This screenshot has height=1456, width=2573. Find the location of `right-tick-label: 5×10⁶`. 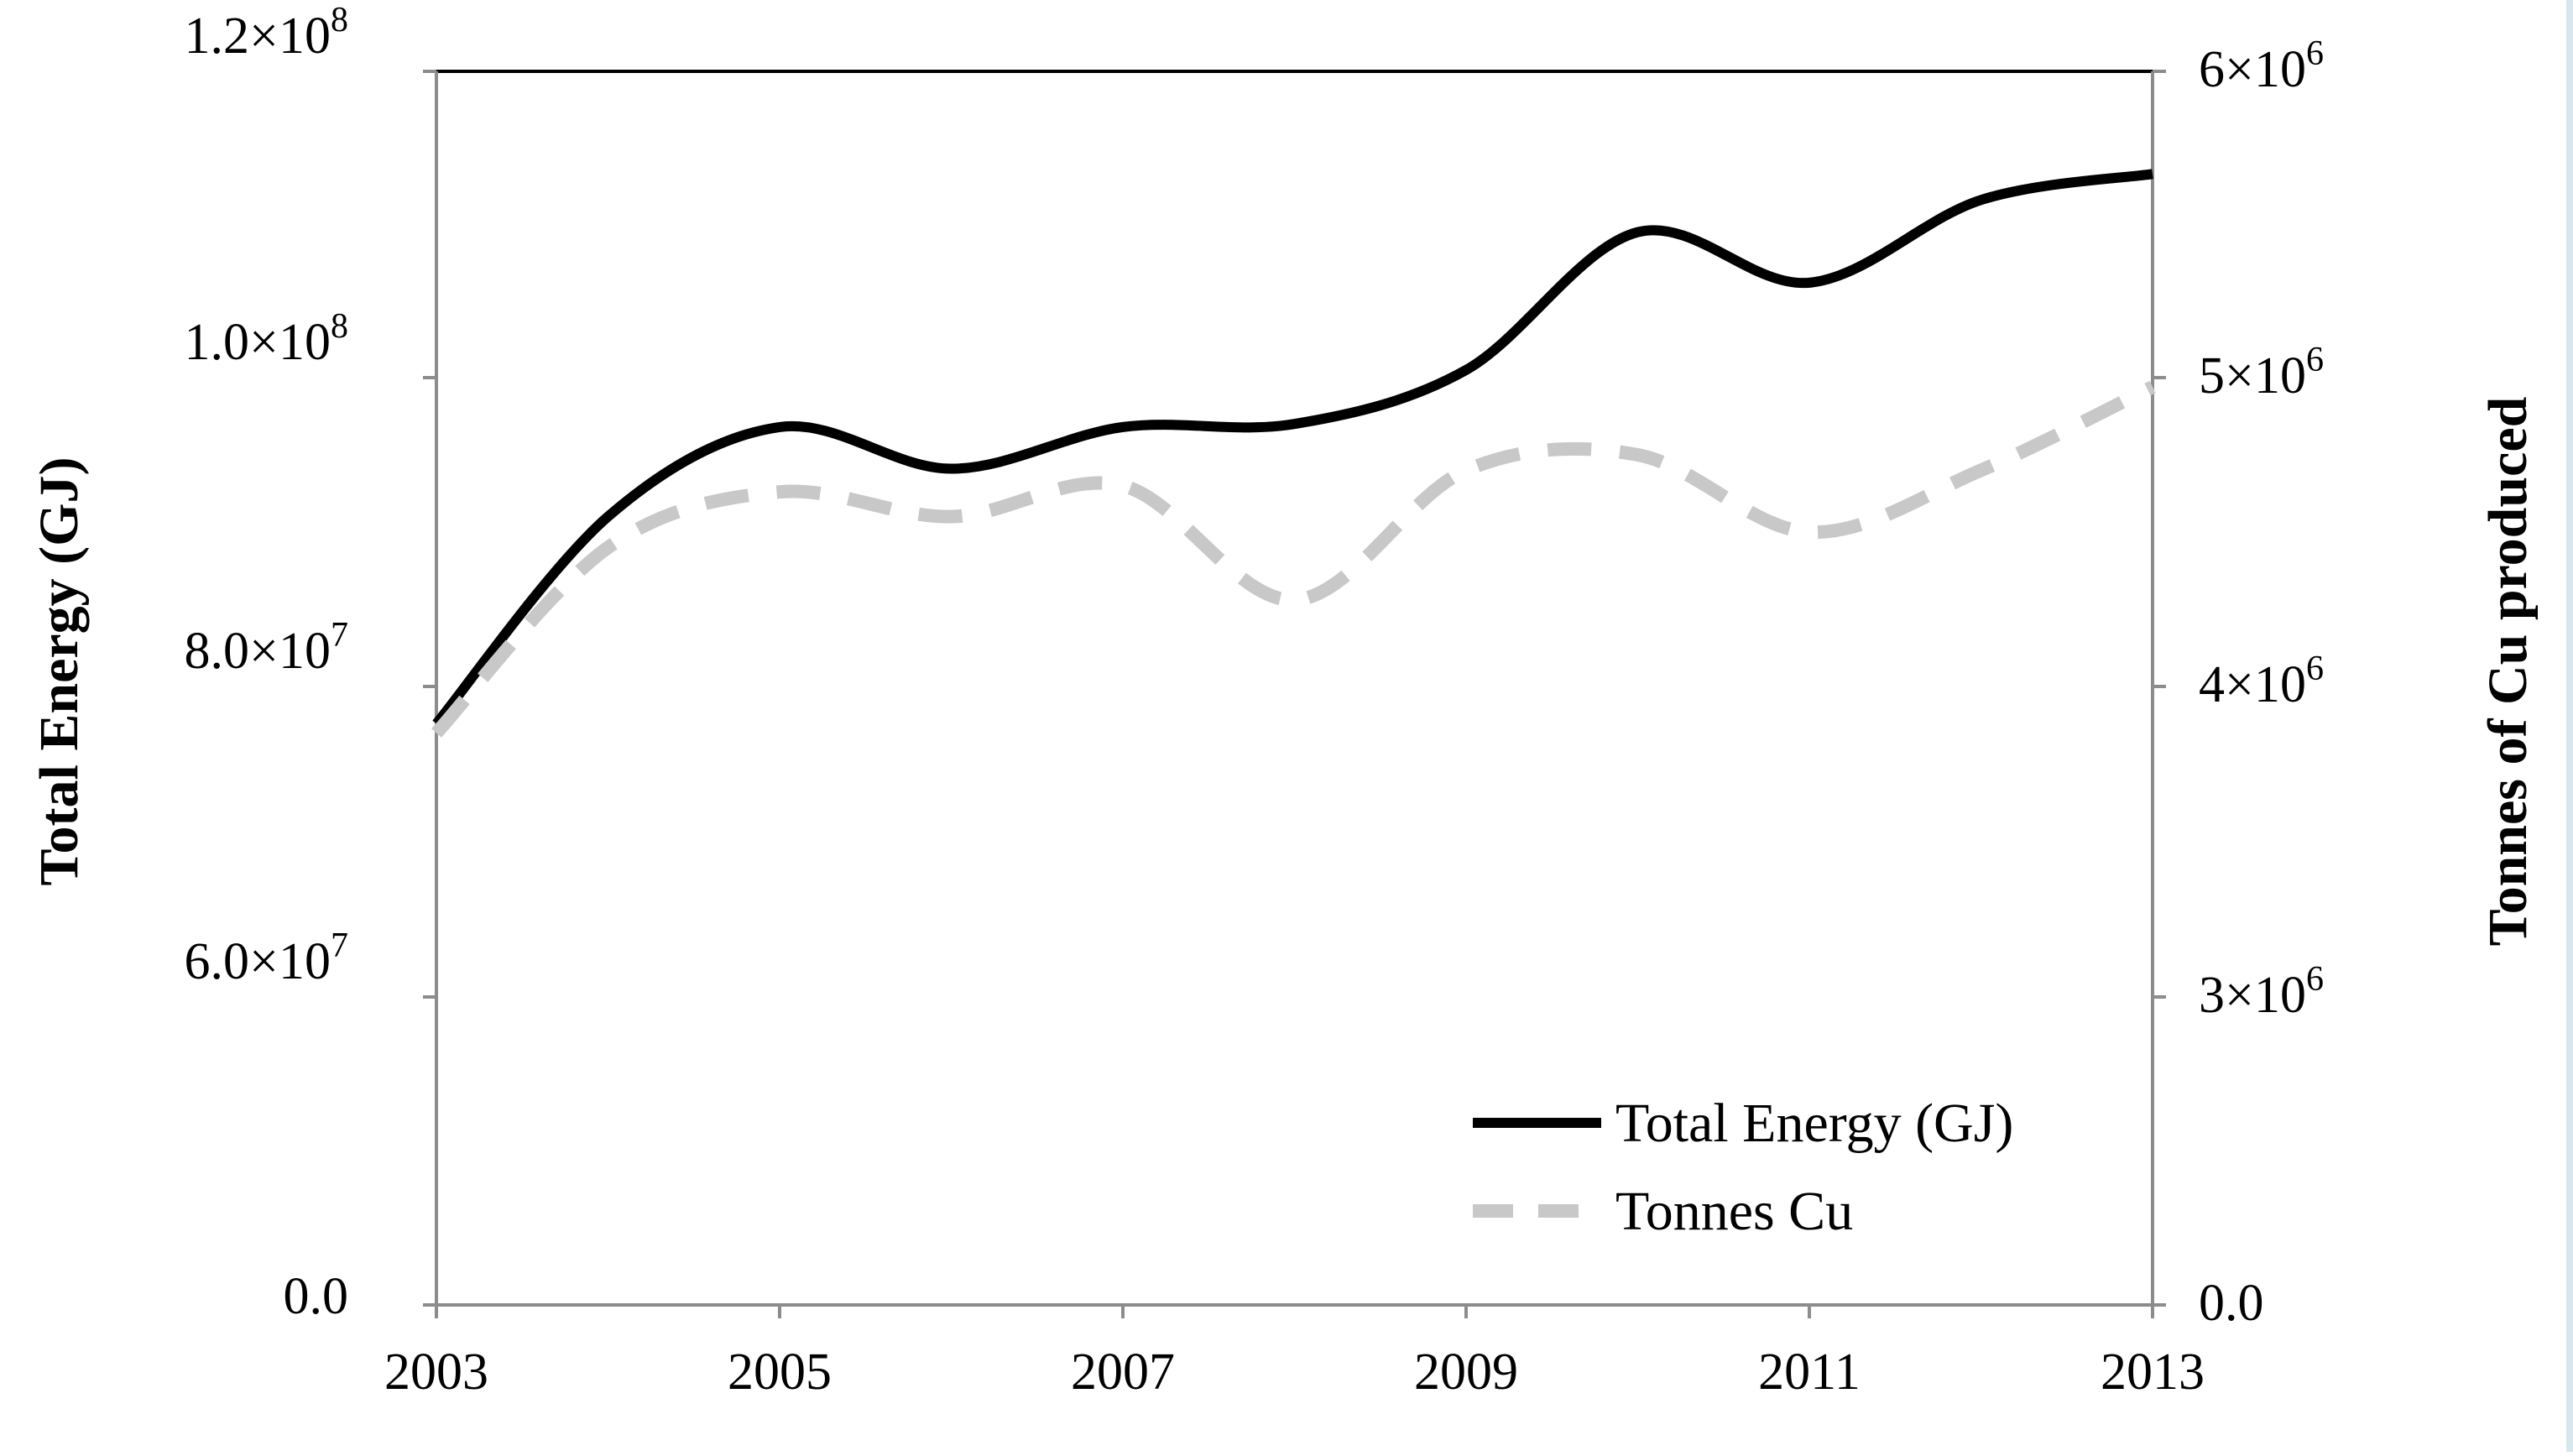

right-tick-label: 5×10⁶ is located at coordinates (2261, 372).